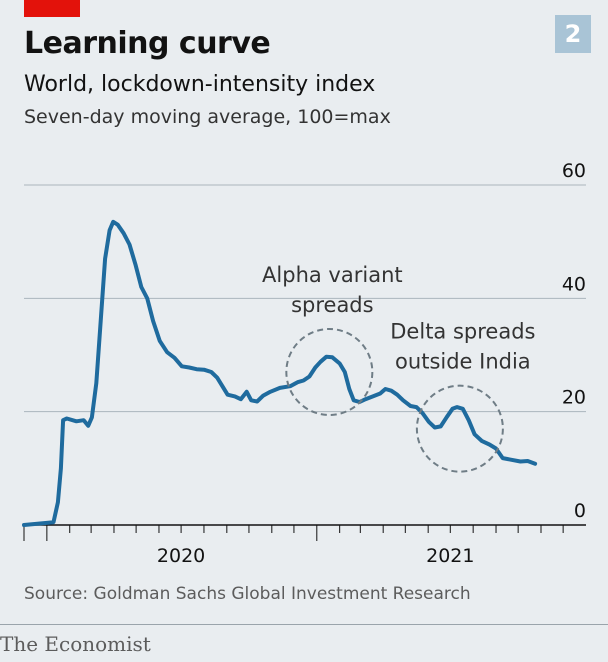 Image resolution: width=608 pixels, height=662 pixels. Describe the element at coordinates (574, 171) in the screenshot. I see `y-tick-label-60: 60` at that location.